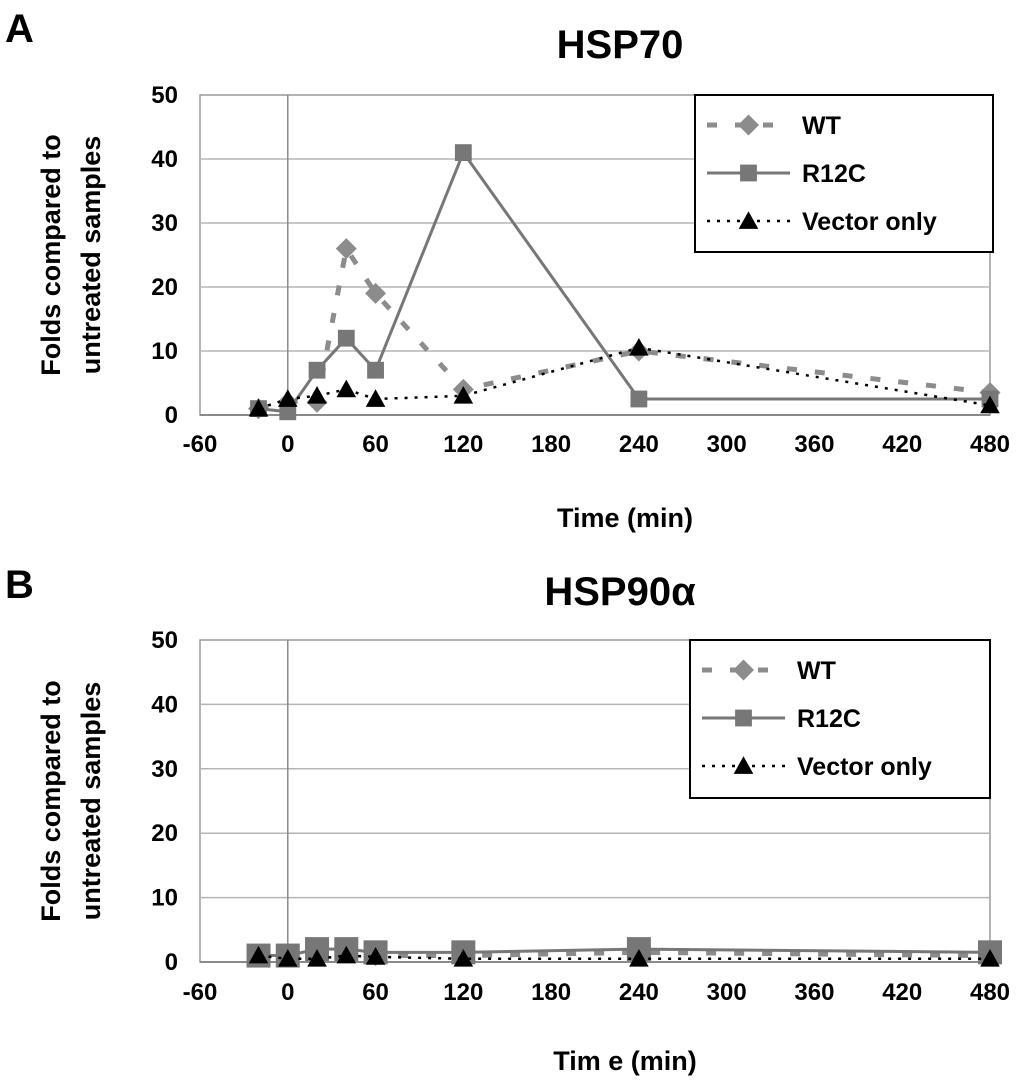 This screenshot has height=1085, width=1023. What do you see at coordinates (620, 45) in the screenshot?
I see `chart-title: HSP70` at bounding box center [620, 45].